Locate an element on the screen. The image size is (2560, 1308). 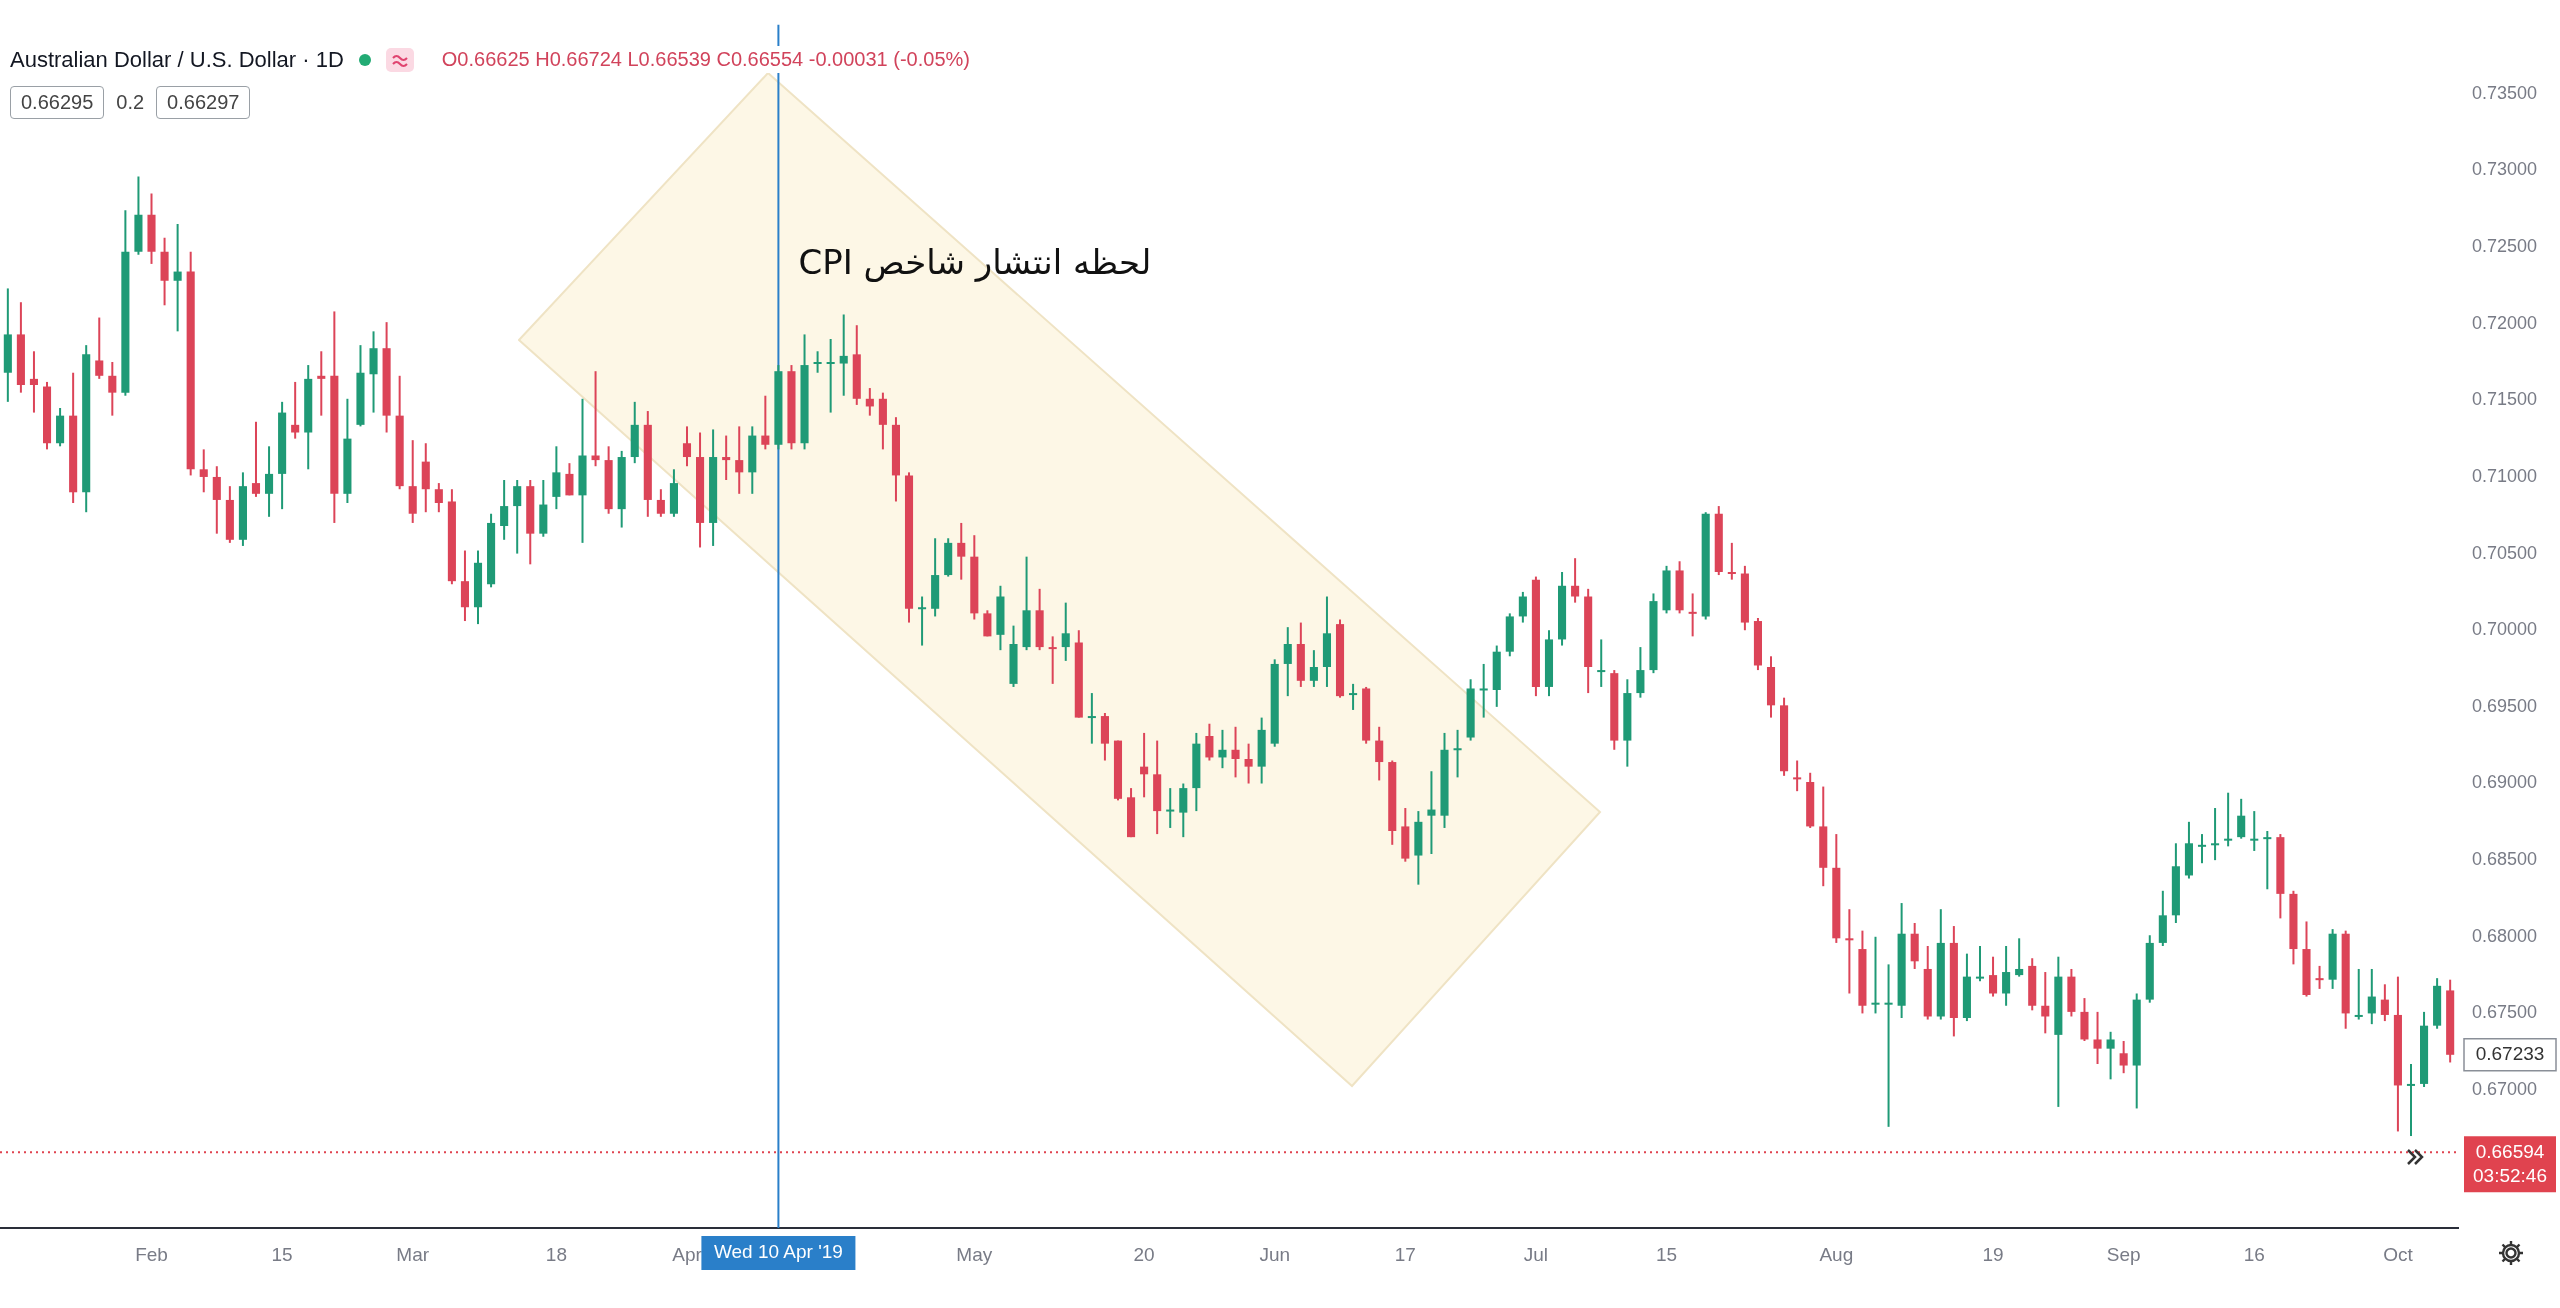
text: 0.67233 is located at coordinates (2510, 1054).